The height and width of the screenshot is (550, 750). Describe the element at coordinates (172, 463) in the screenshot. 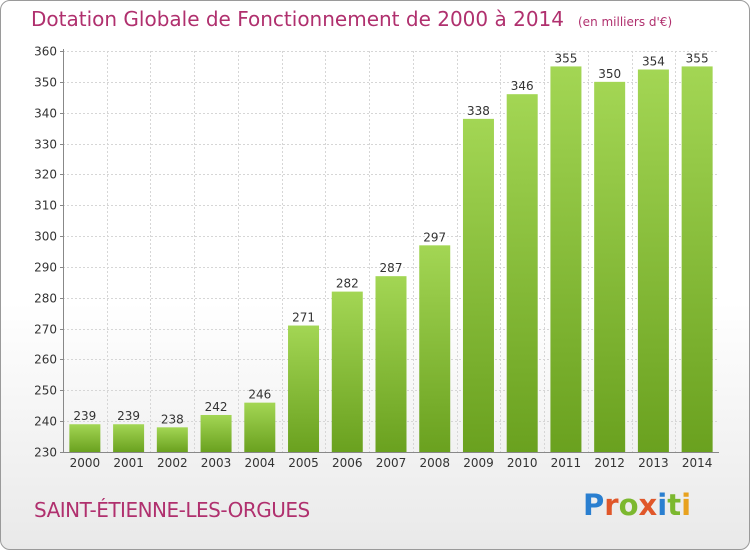

I see `x-tick-label: 2002` at that location.